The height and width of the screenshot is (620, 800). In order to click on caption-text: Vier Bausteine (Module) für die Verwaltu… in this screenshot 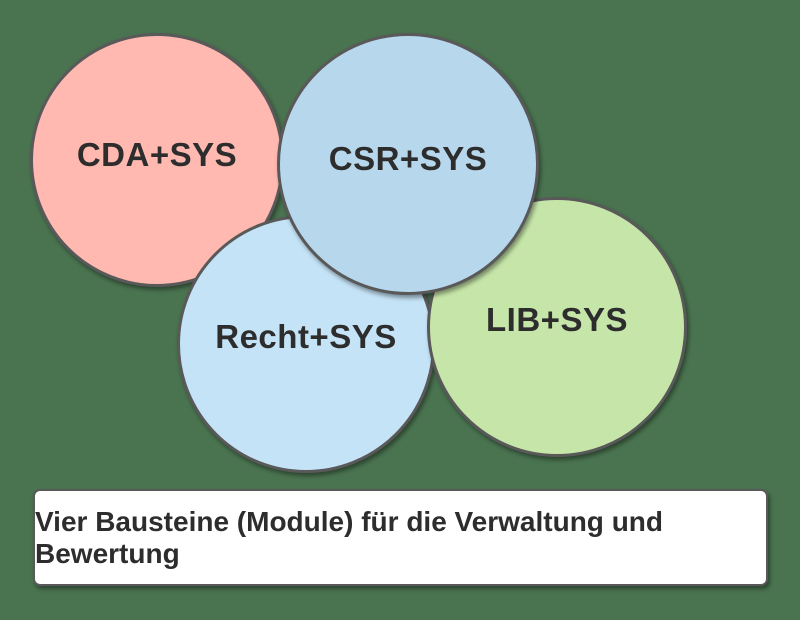, I will do `click(349, 537)`.